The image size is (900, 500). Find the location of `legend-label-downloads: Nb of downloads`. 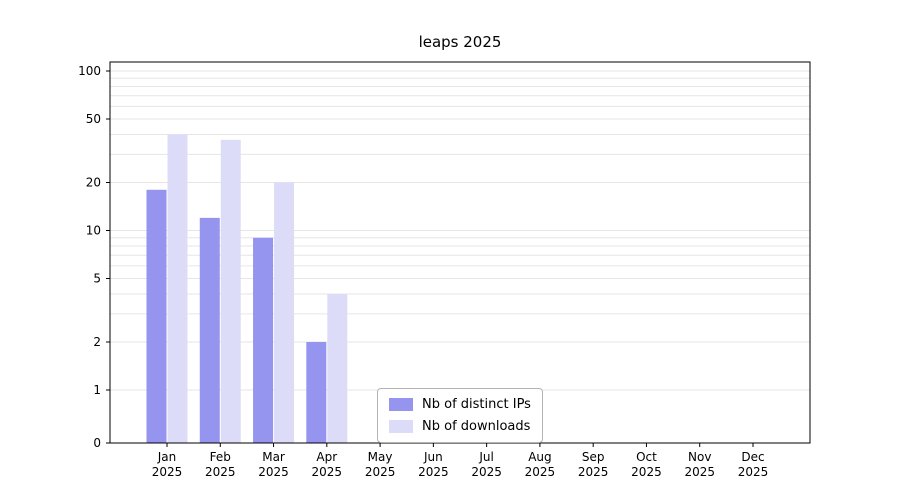

legend-label-downloads: Nb of downloads is located at coordinates (476, 426).